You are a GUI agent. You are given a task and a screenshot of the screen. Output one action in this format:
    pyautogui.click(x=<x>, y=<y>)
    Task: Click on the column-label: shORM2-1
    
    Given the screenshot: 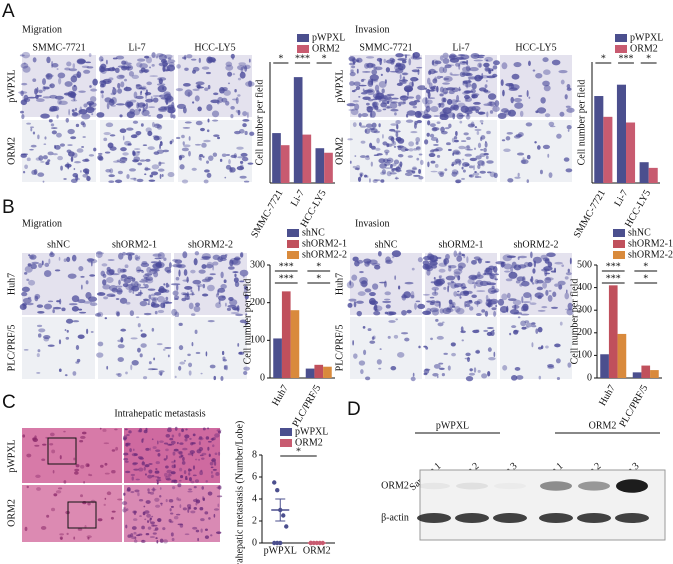 What is the action you would take?
    pyautogui.click(x=460, y=244)
    